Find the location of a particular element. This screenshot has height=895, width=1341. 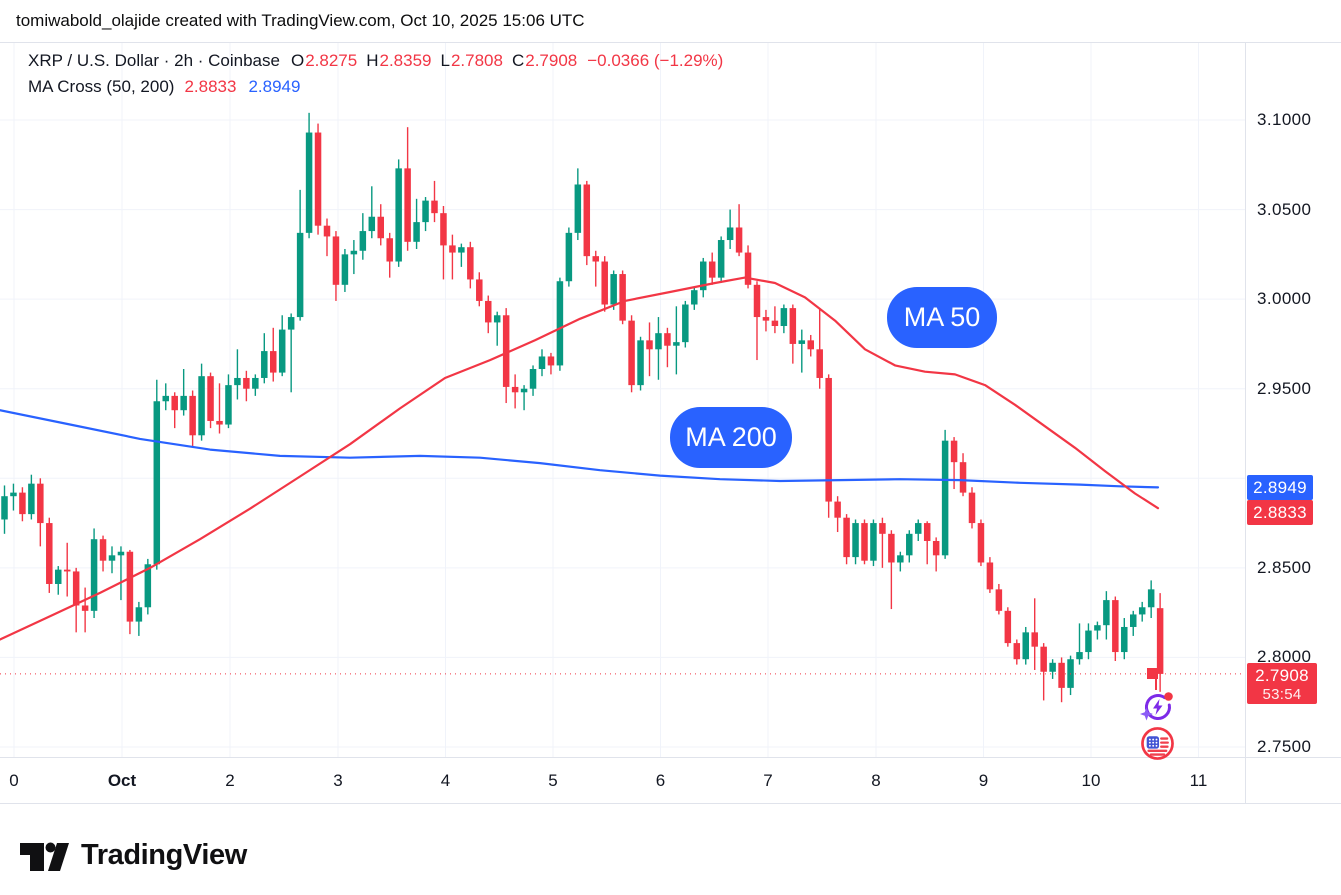

time-tick-8: 8 is located at coordinates (876, 780).